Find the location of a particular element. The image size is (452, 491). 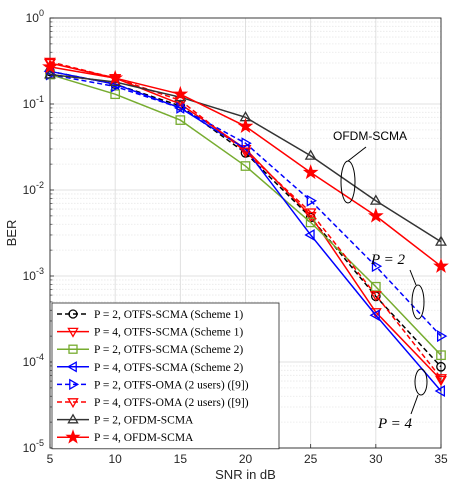

legend-entry: P = 4, OTFS-OMA (2 users) ([9]) is located at coordinates (153, 403).